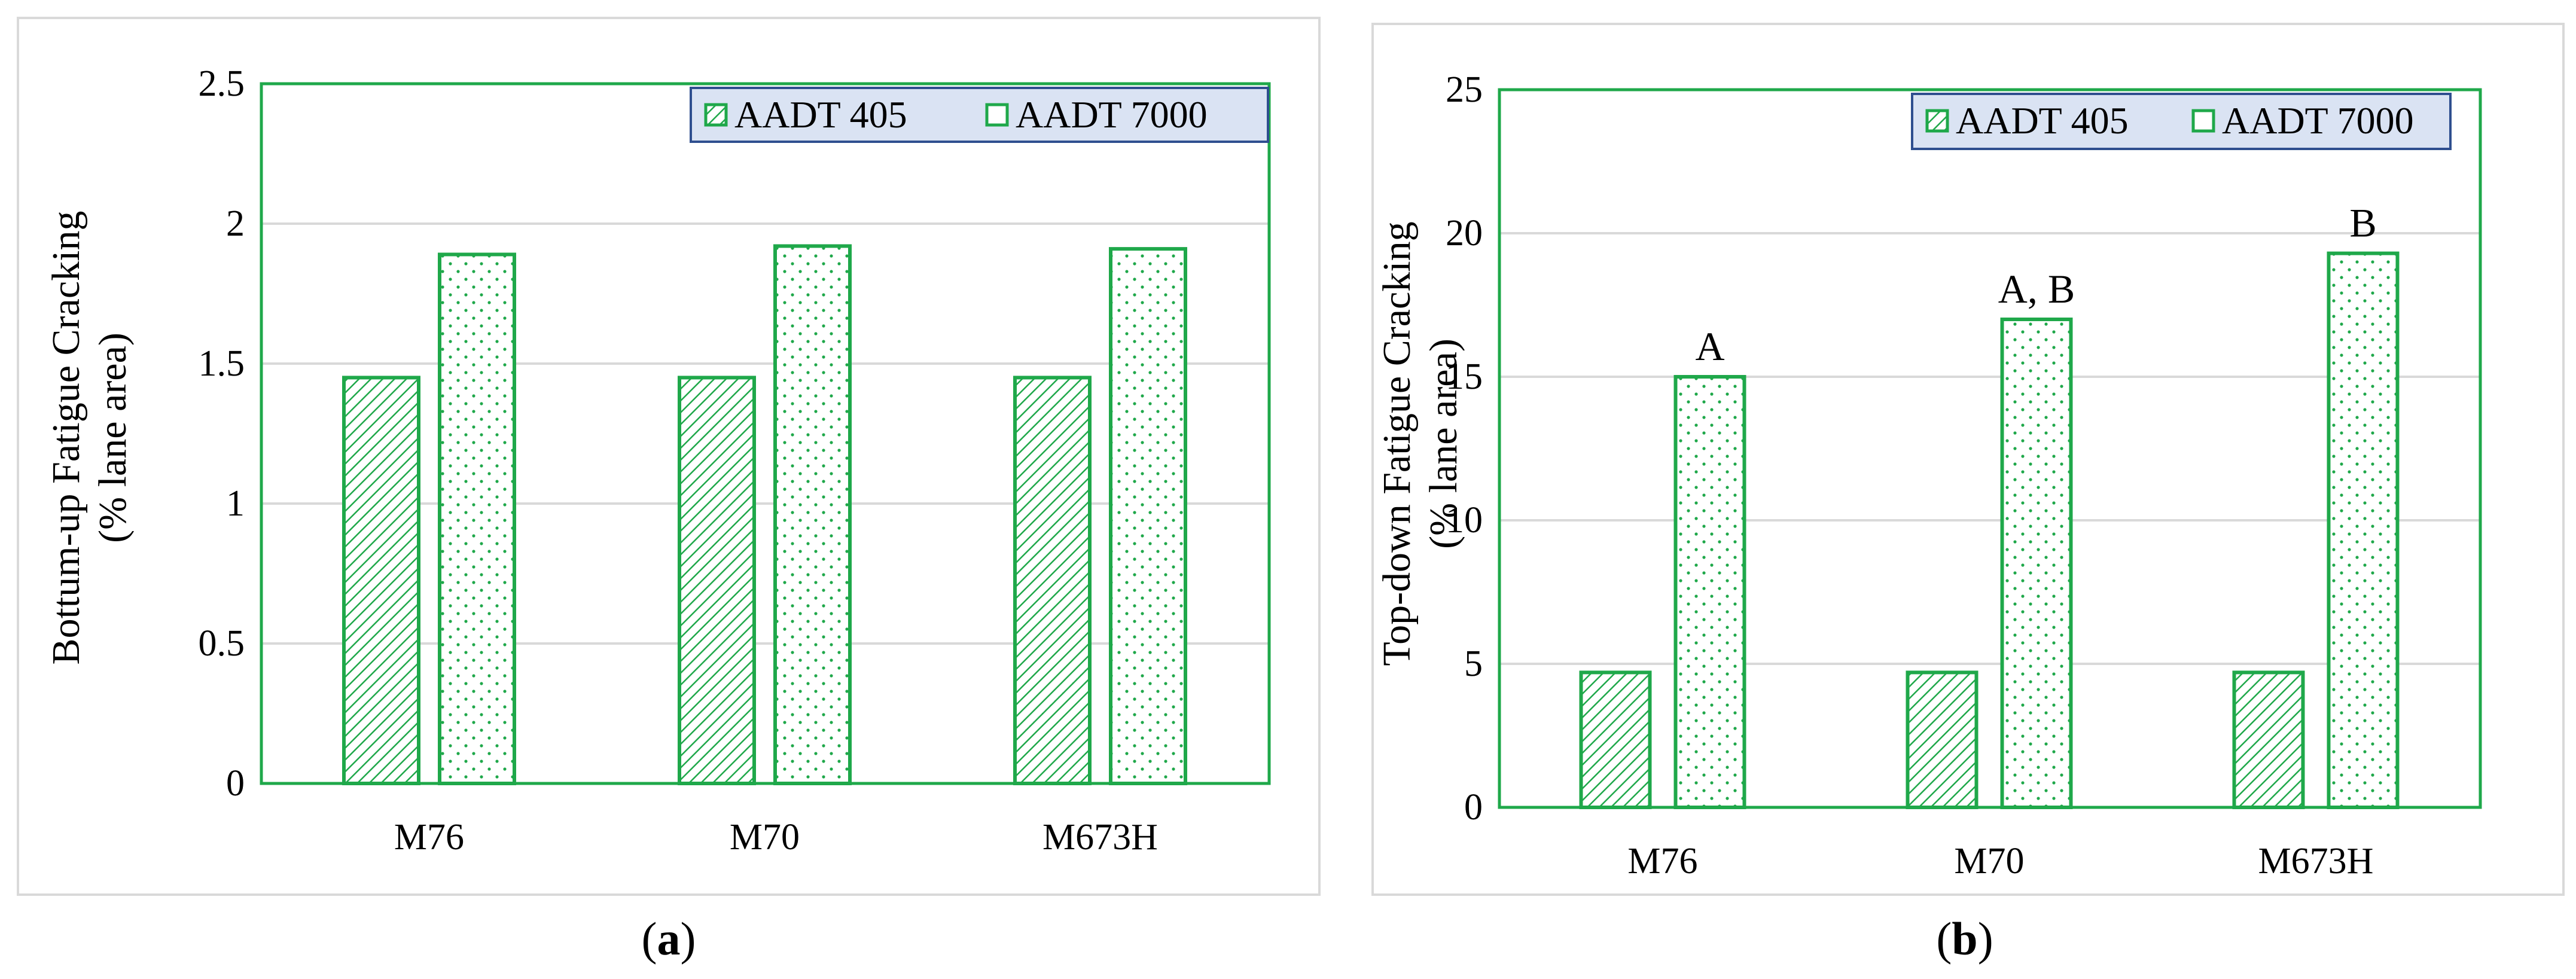 Image resolution: width=2576 pixels, height=979 pixels. I want to click on annotation-label: A, B, so click(2037, 289).